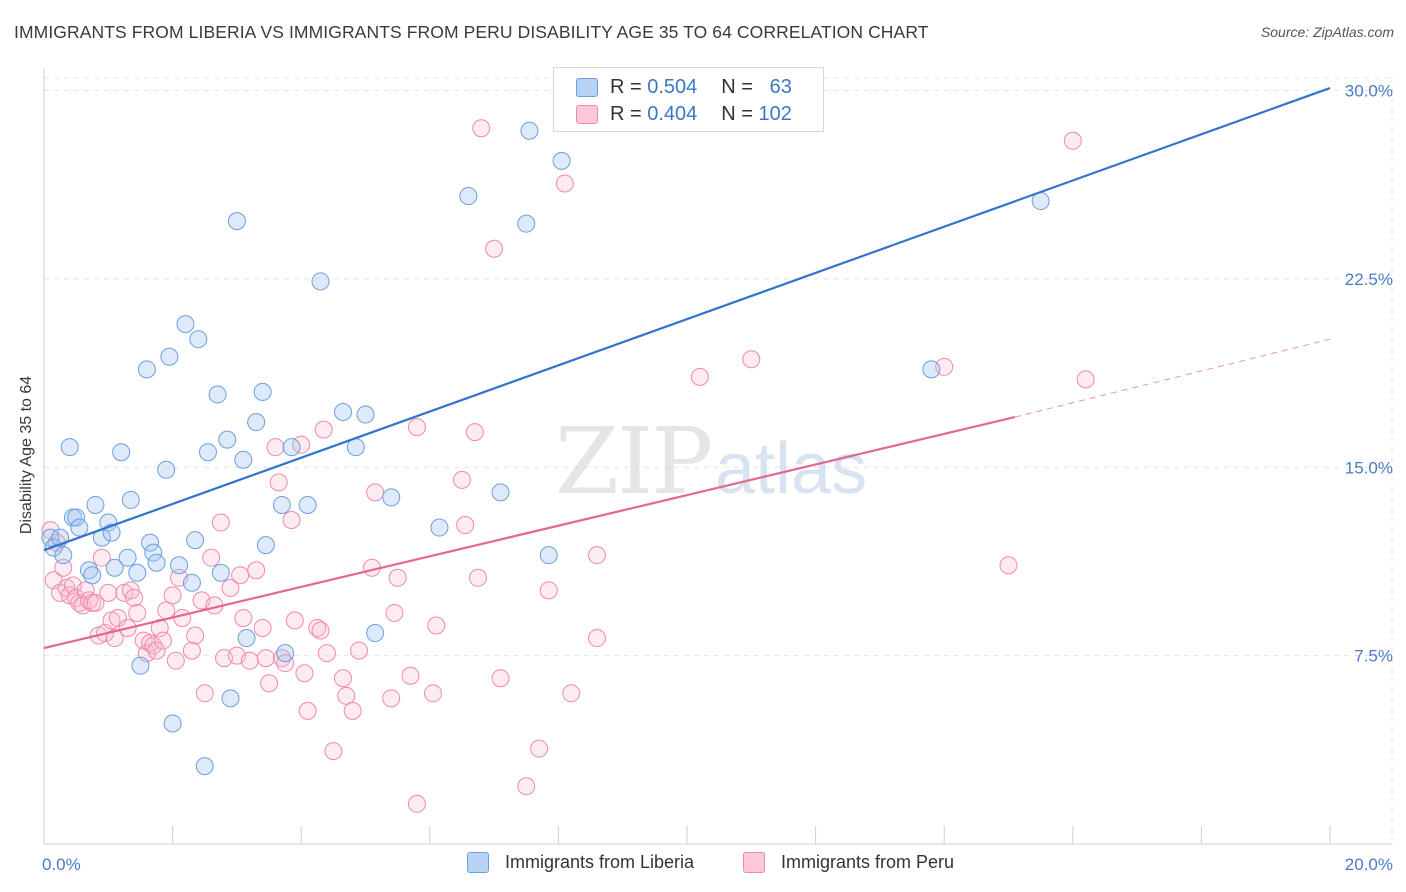 This screenshot has height=892, width=1406. What do you see at coordinates (775, 113) in the screenshot?
I see `legend-n-value: 102` at bounding box center [775, 113].